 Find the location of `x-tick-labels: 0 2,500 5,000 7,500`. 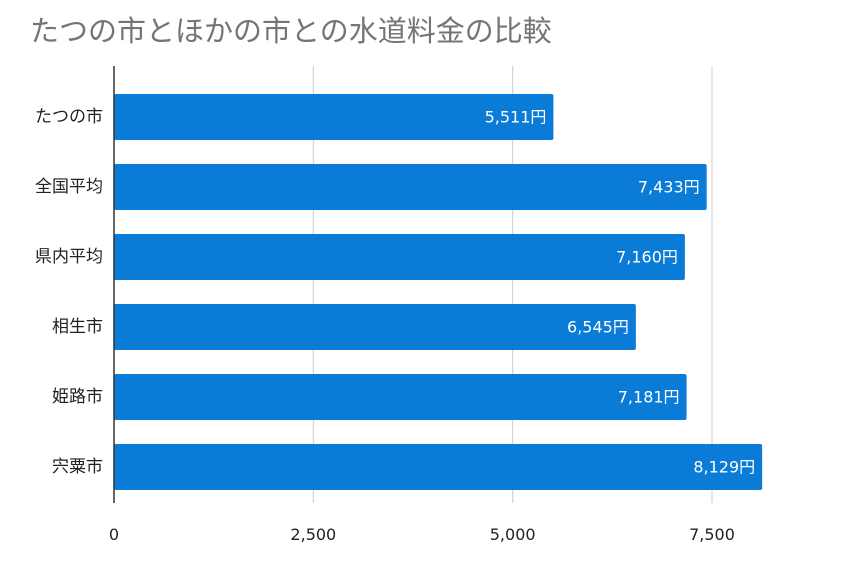

x-tick-labels: 0 2,500 5,000 7,500 is located at coordinates (422, 534).